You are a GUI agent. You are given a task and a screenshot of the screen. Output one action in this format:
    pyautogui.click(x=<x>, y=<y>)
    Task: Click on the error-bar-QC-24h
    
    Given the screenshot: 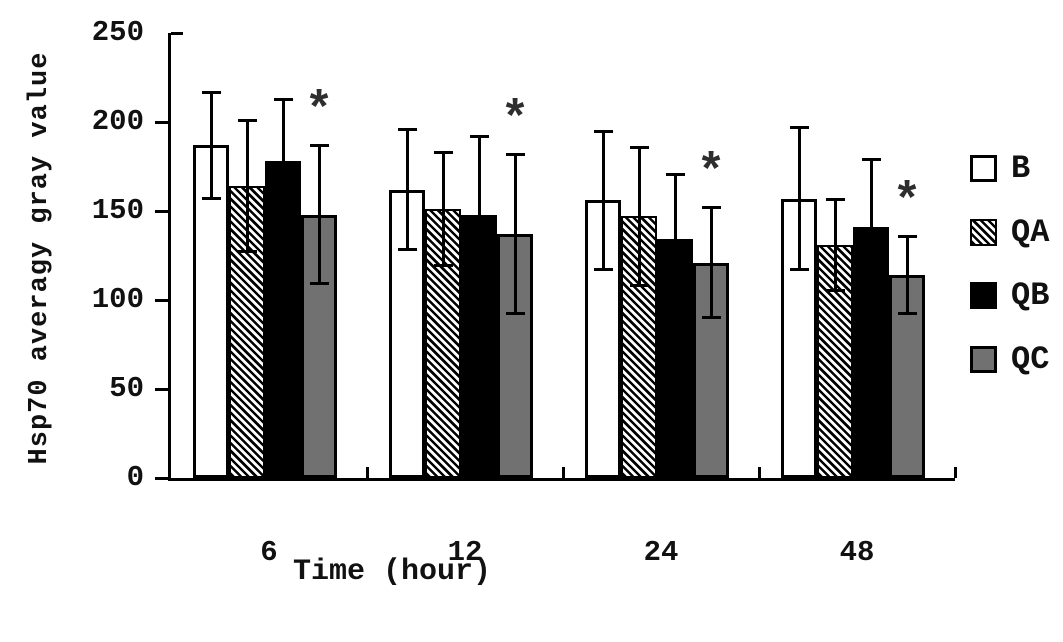 What is the action you would take?
    pyautogui.click(x=711, y=262)
    